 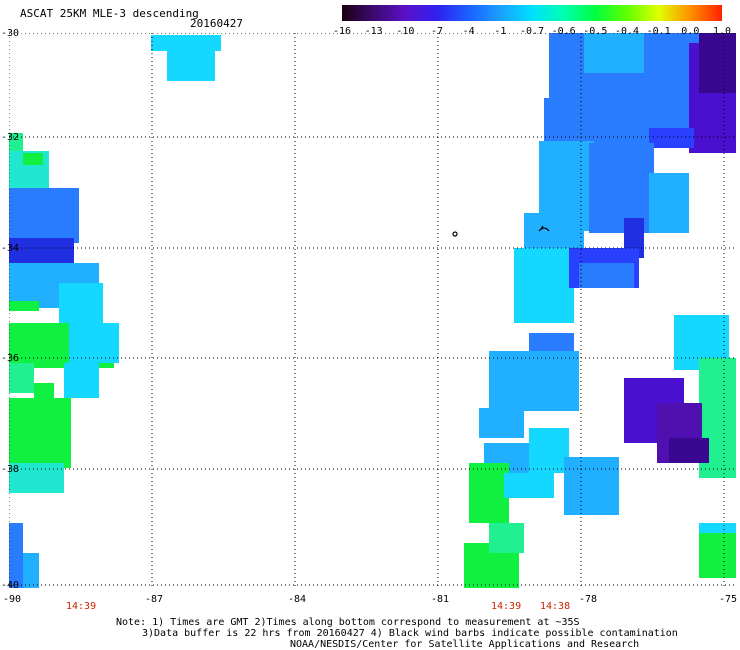 I want to click on color-scale-tick-label: -13, so click(x=373, y=31).